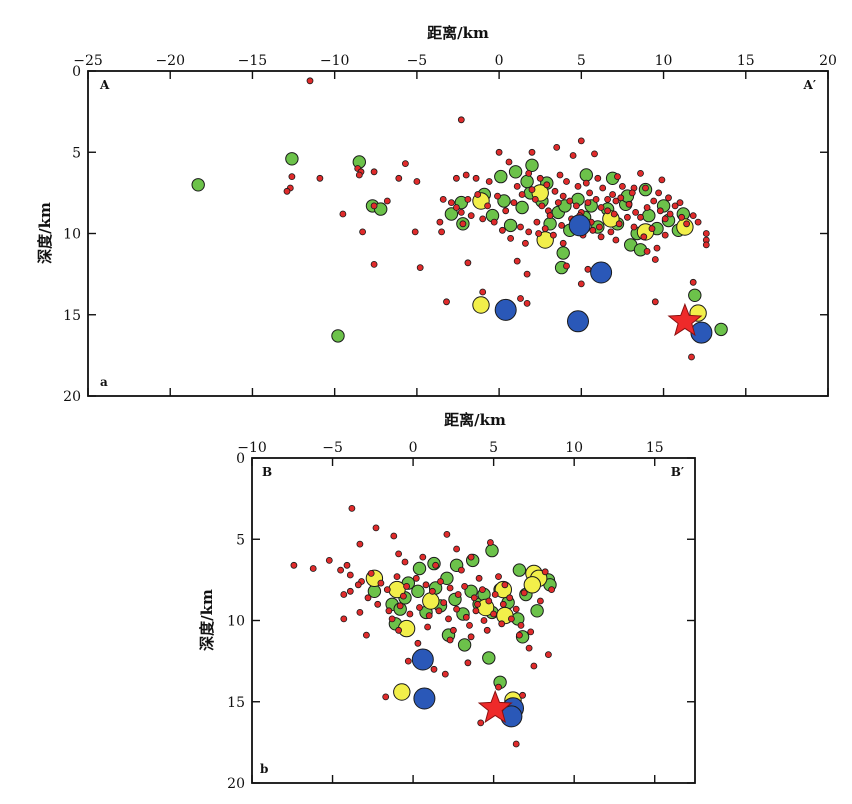 Image resolution: width=852 pixels, height=804 pixels. I want to click on y-tick-label: 0, so click(76, 72).